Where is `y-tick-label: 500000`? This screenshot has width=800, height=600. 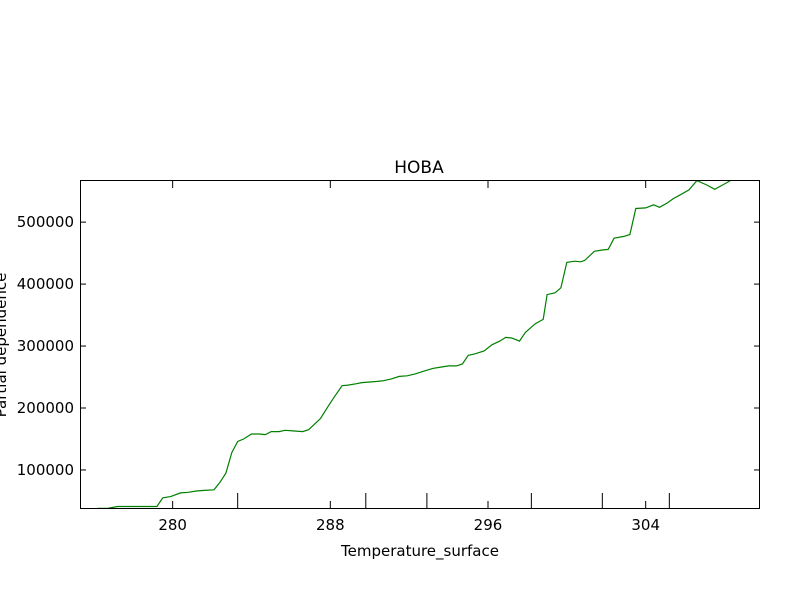 y-tick-label: 500000 is located at coordinates (45, 222).